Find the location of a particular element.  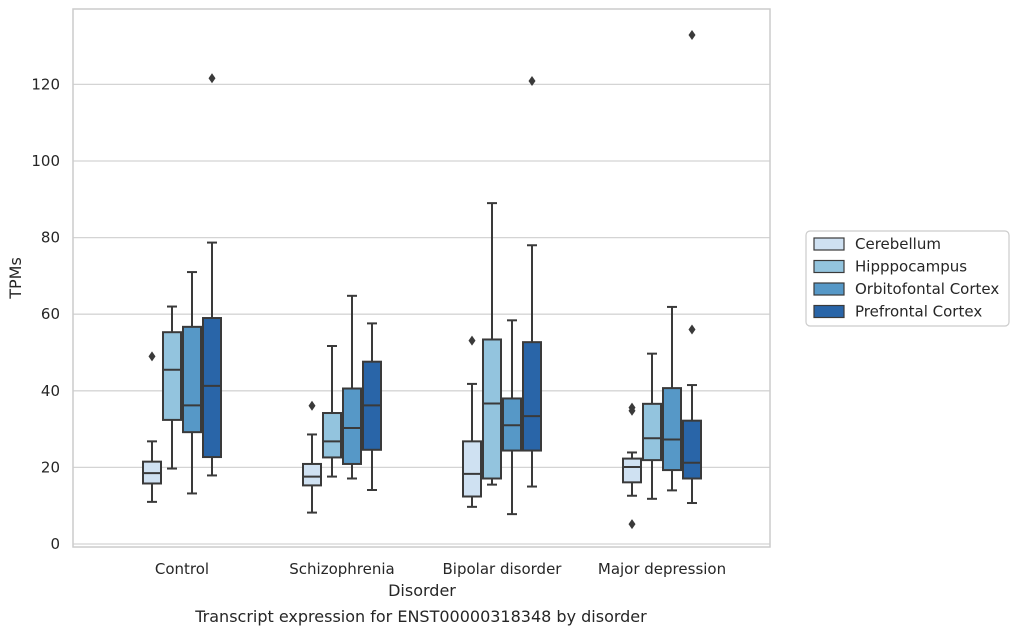

y-tick-label: 120 is located at coordinates (45, 84).